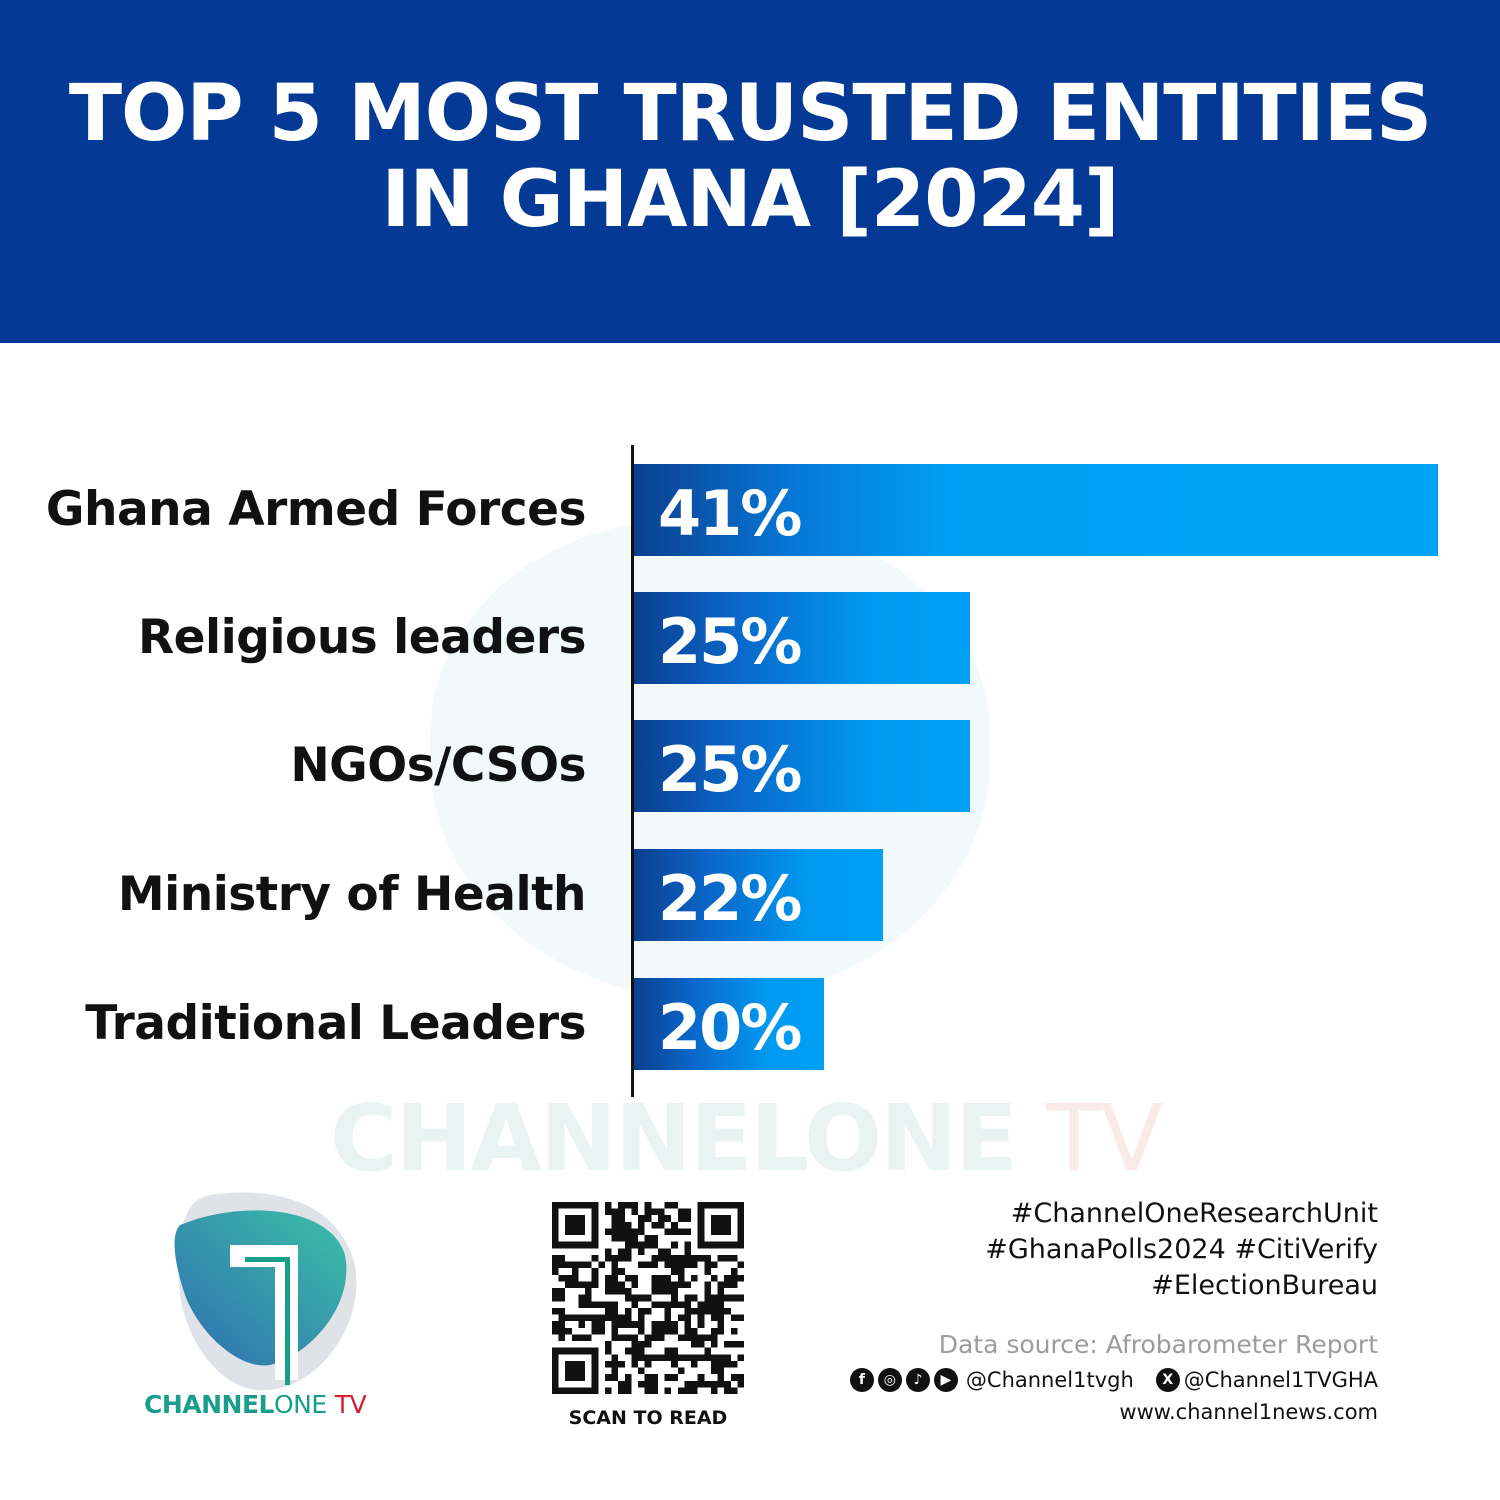  I want to click on bar-row: Ghana Armed Forces 41%, so click(750, 510).